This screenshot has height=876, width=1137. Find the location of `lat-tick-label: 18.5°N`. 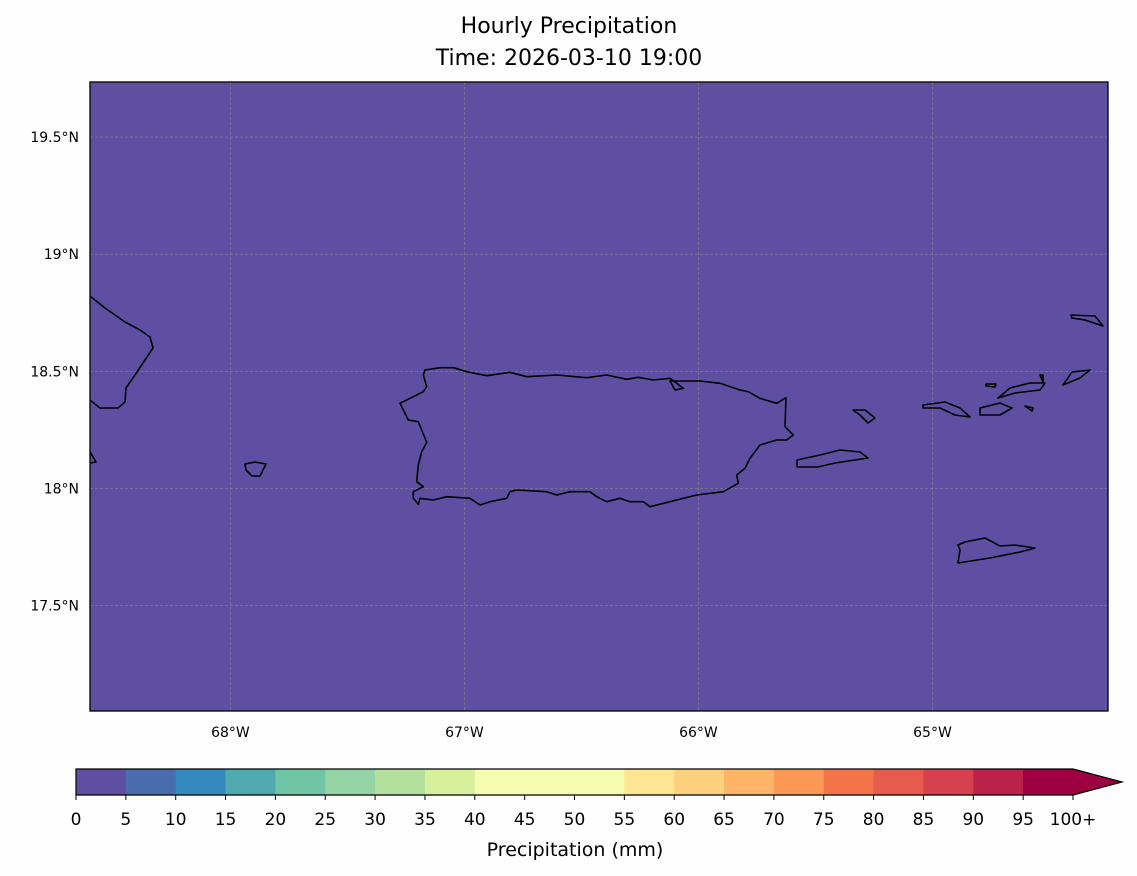

lat-tick-label: 18.5°N is located at coordinates (54, 372).